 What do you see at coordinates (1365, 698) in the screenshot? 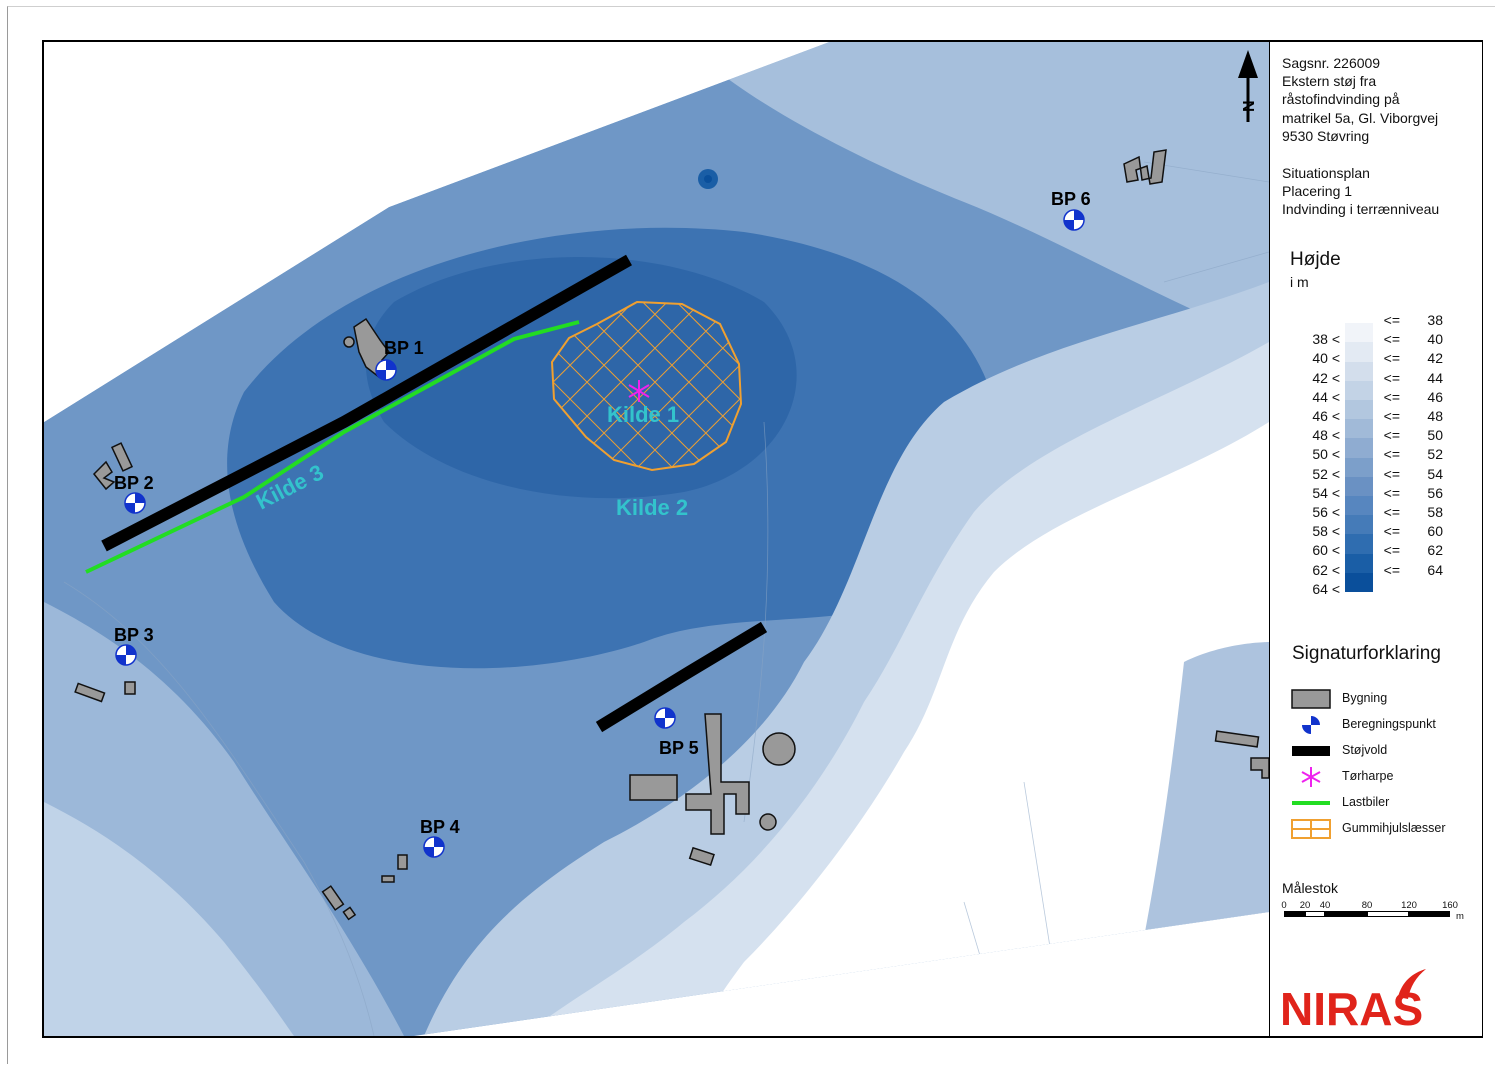
I see `legend-label-building: Bygning` at bounding box center [1365, 698].